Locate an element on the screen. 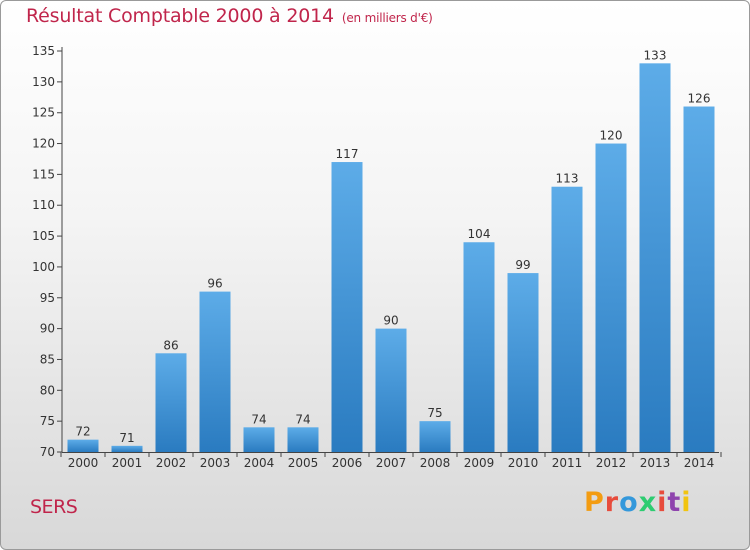  y-tick-label-75: 75 is located at coordinates (47, 421).